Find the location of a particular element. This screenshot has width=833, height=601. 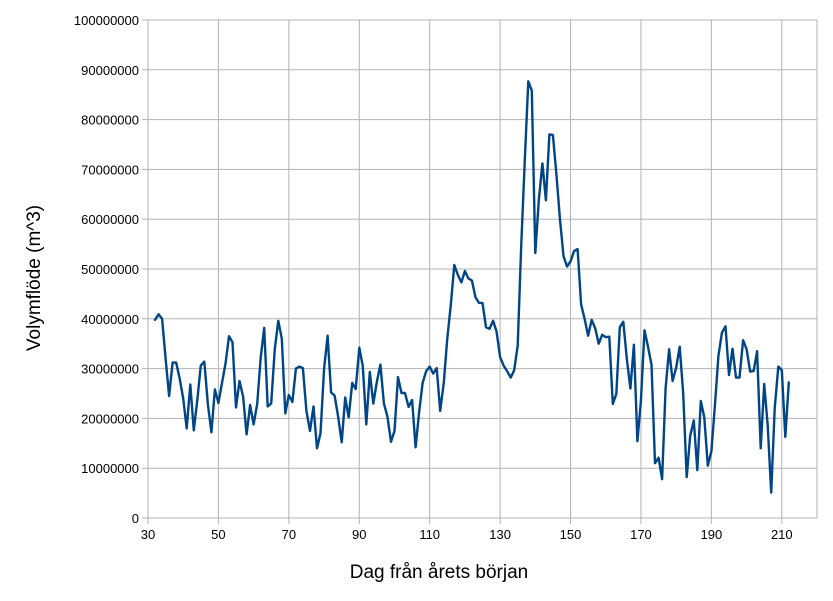

y-tick-label: 50000000 is located at coordinates (110, 269).